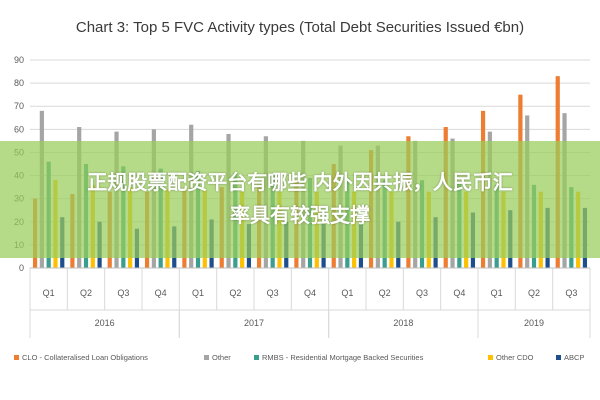 The image size is (600, 400). What do you see at coordinates (19, 129) in the screenshot?
I see `y-tick-label: 60` at bounding box center [19, 129].